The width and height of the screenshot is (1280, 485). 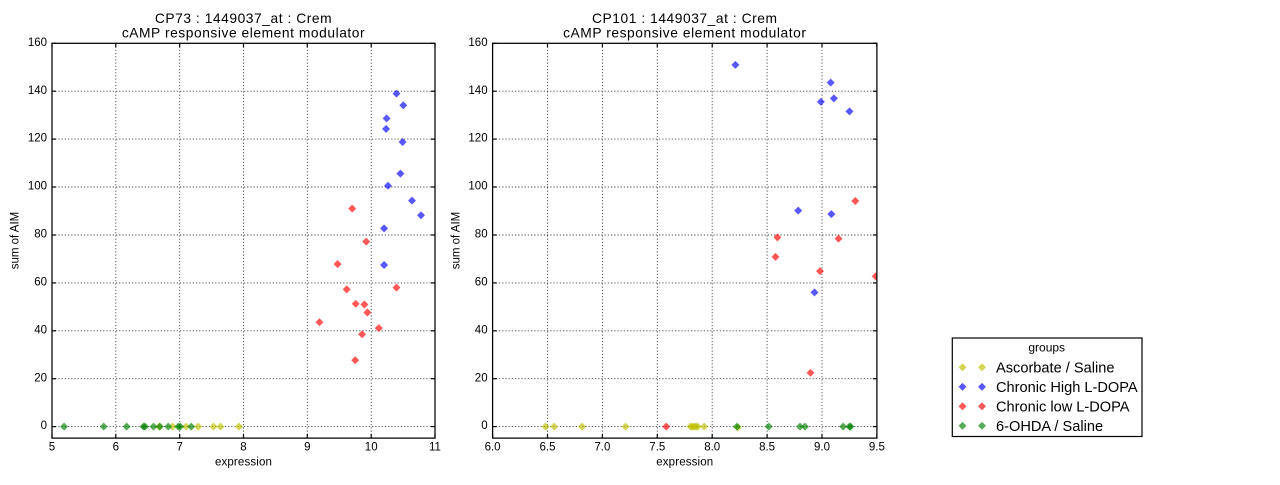 What do you see at coordinates (712, 448) in the screenshot?
I see `svg-text: 8.0` at bounding box center [712, 448].